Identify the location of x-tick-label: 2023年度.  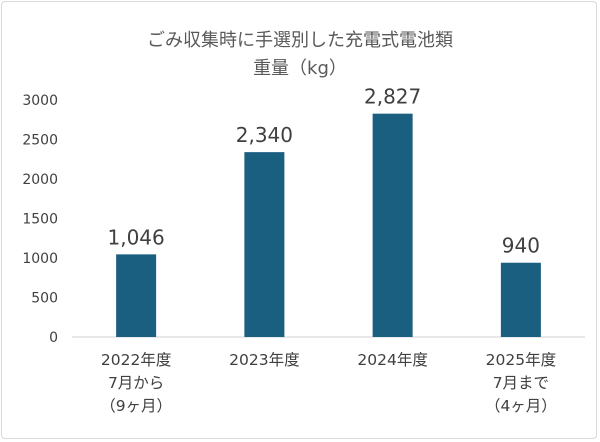
(264, 360).